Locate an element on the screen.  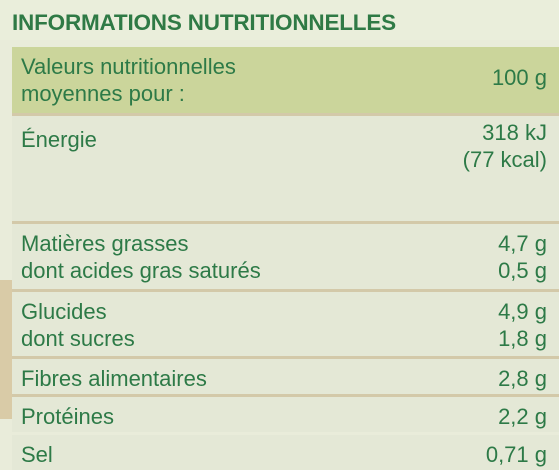
row-value: 0,71 g is located at coordinates (516, 454).